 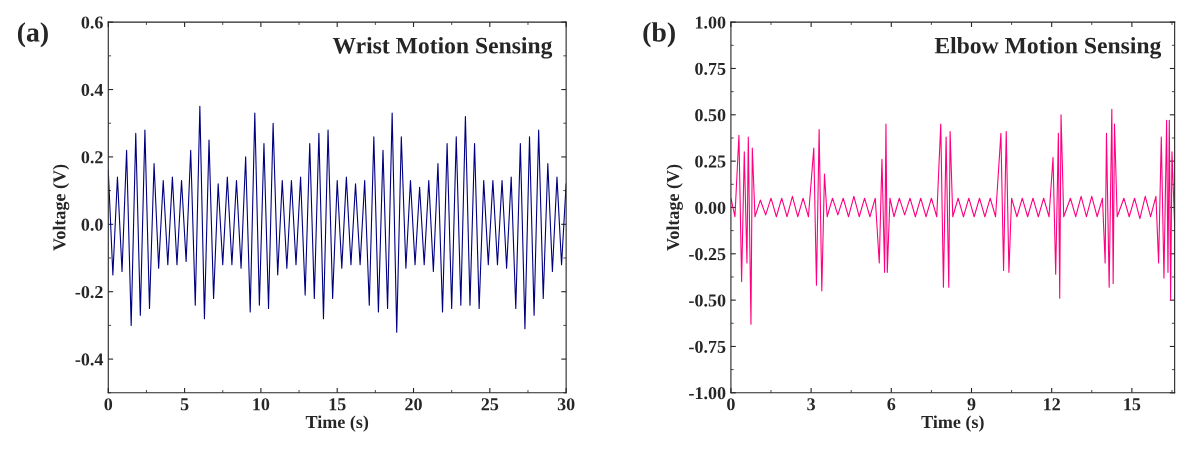 What do you see at coordinates (184, 404) in the screenshot?
I see `x-tick-label: 5` at bounding box center [184, 404].